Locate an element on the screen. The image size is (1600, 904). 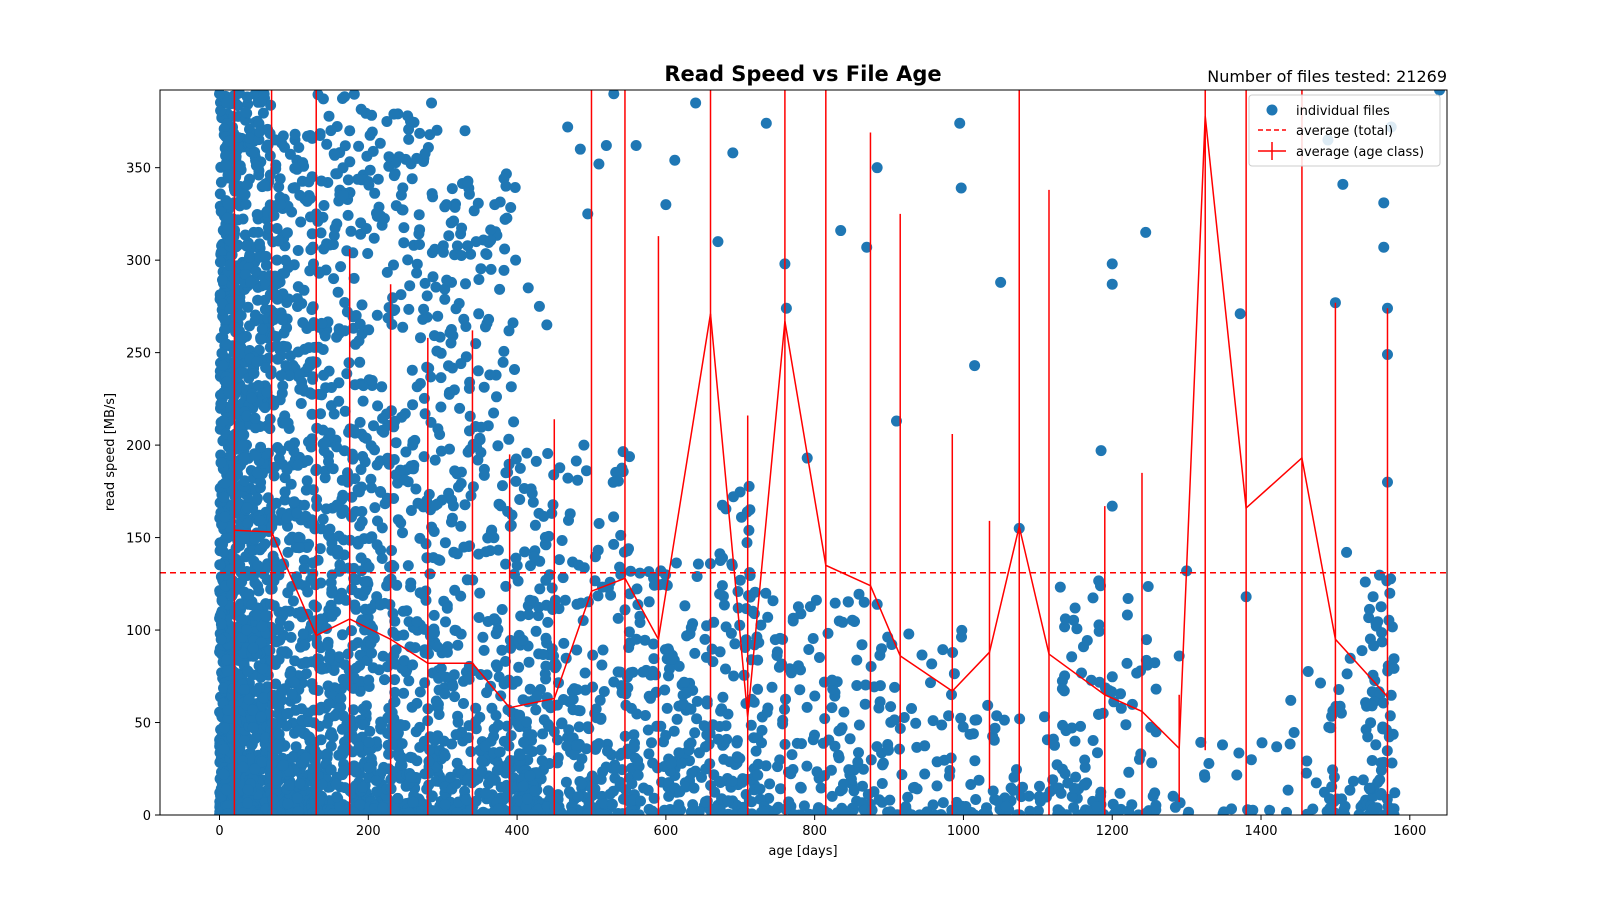
y-axis-label: read speed [MB/s] is located at coordinates (110, 452).